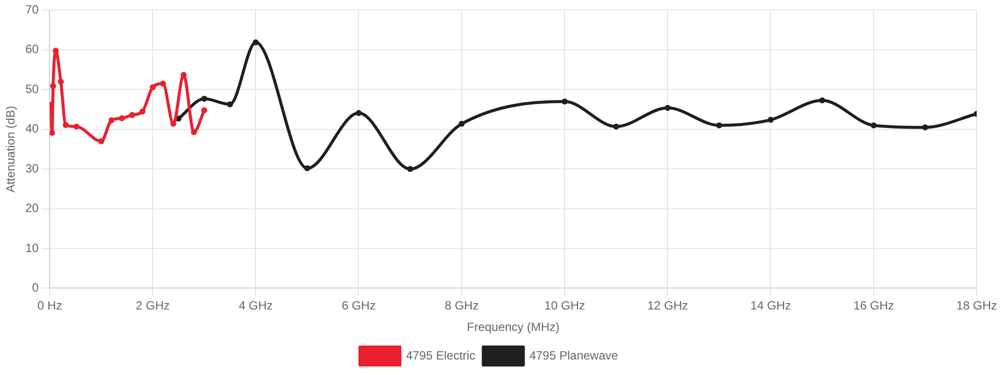 The width and height of the screenshot is (1000, 375). Describe the element at coordinates (573, 355) in the screenshot. I see `legend-label: 4795 Planewave` at that location.